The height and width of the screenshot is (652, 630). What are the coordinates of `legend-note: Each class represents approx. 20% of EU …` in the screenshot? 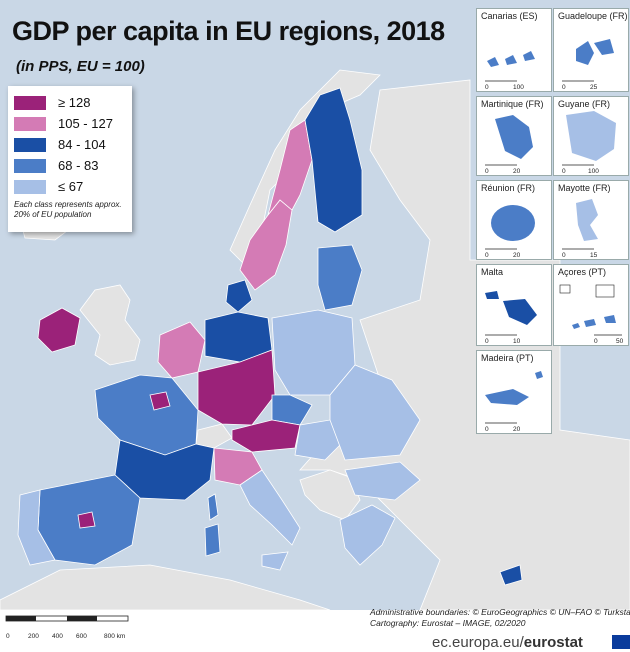 It's located at (68, 209).